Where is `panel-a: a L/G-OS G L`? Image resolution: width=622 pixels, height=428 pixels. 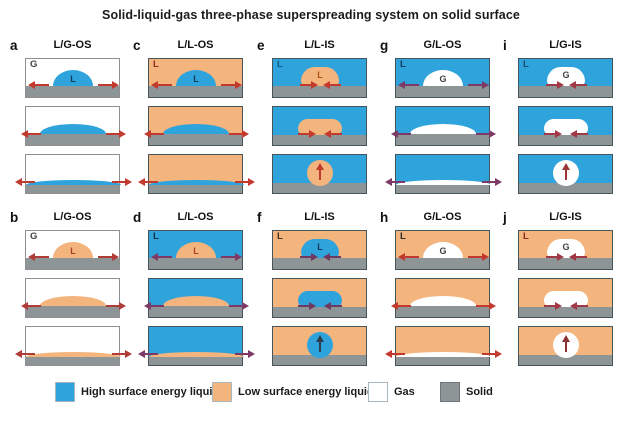 panel-a: a L/G-OS G L is located at coordinates (71, 117).